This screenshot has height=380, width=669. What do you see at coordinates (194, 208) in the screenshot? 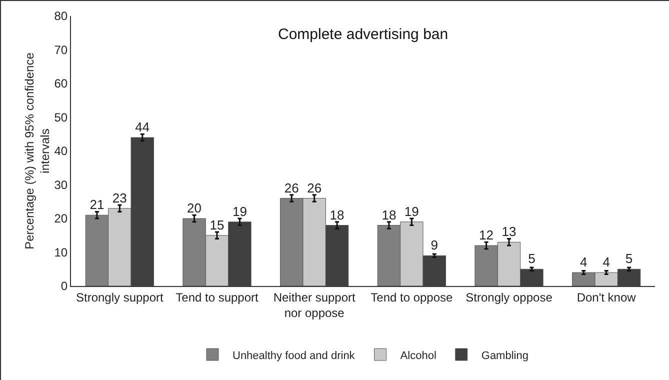
I see `data-label: 20` at bounding box center [194, 208].